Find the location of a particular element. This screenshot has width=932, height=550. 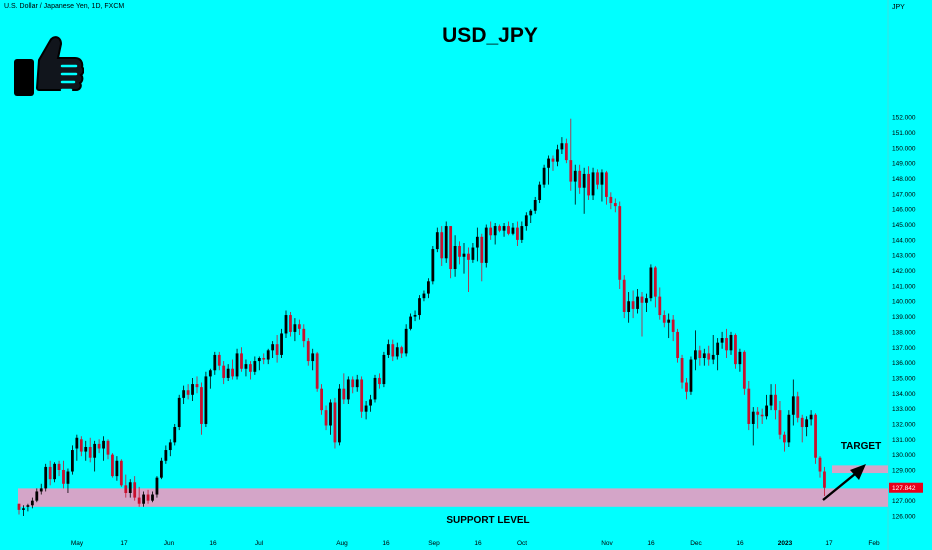

symbol-line: U.S. Dollar / Japanese Yen, 1D, FXCM is located at coordinates (64, 6).